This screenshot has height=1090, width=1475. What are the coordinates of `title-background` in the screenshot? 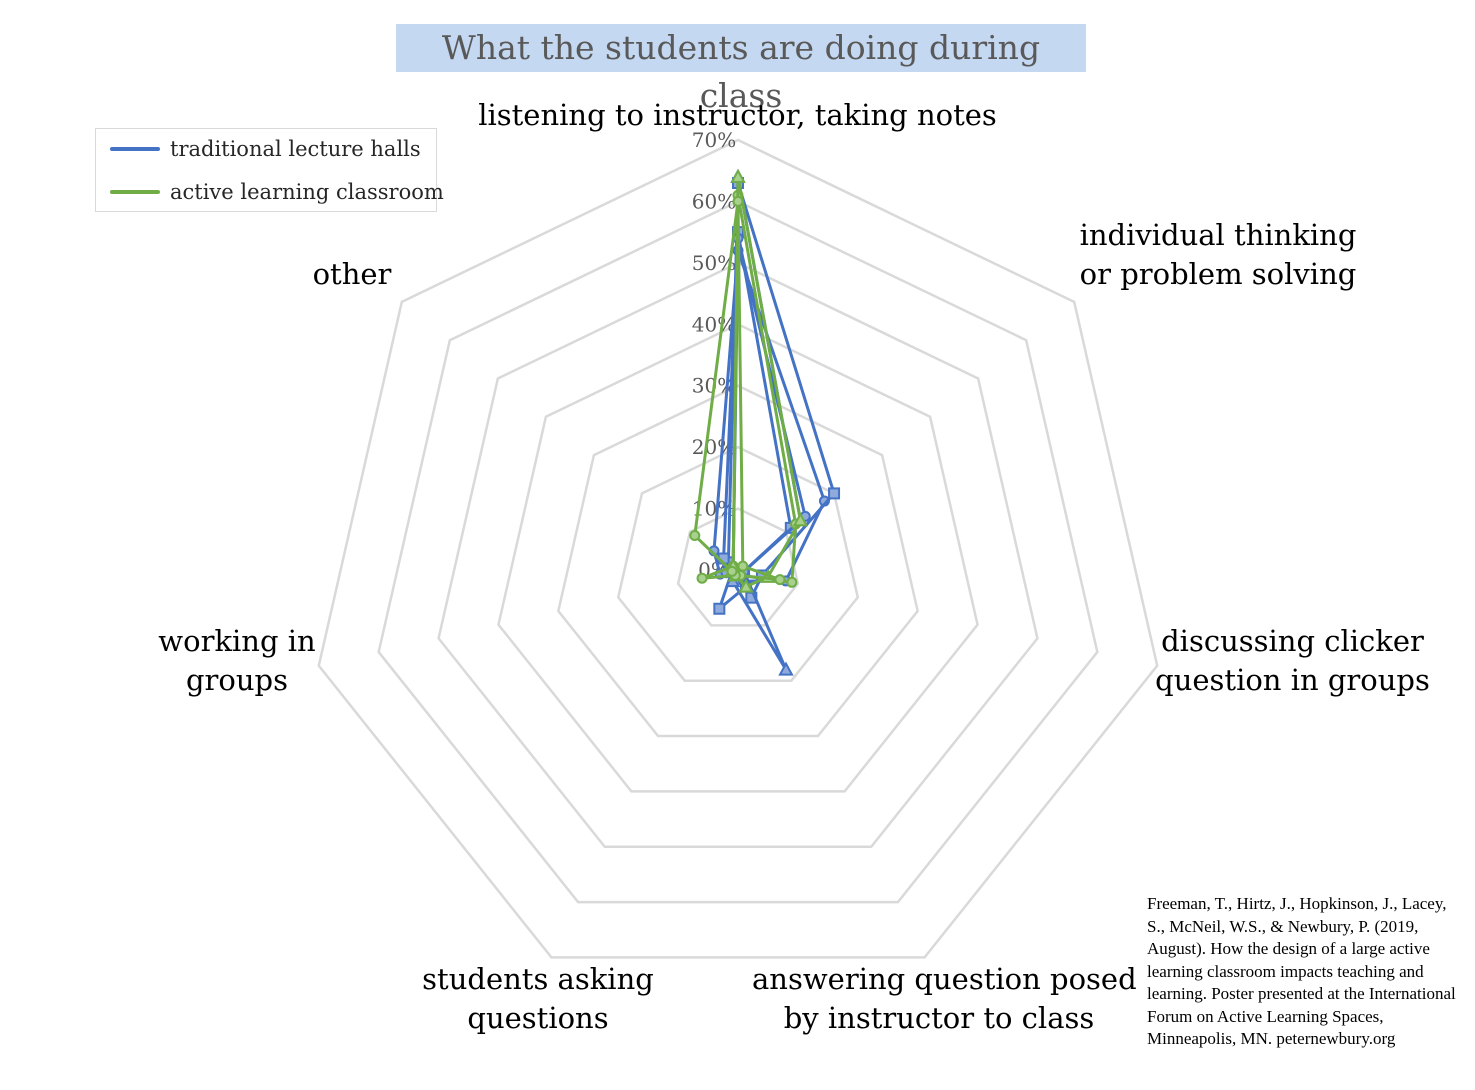 It's located at (741, 48).